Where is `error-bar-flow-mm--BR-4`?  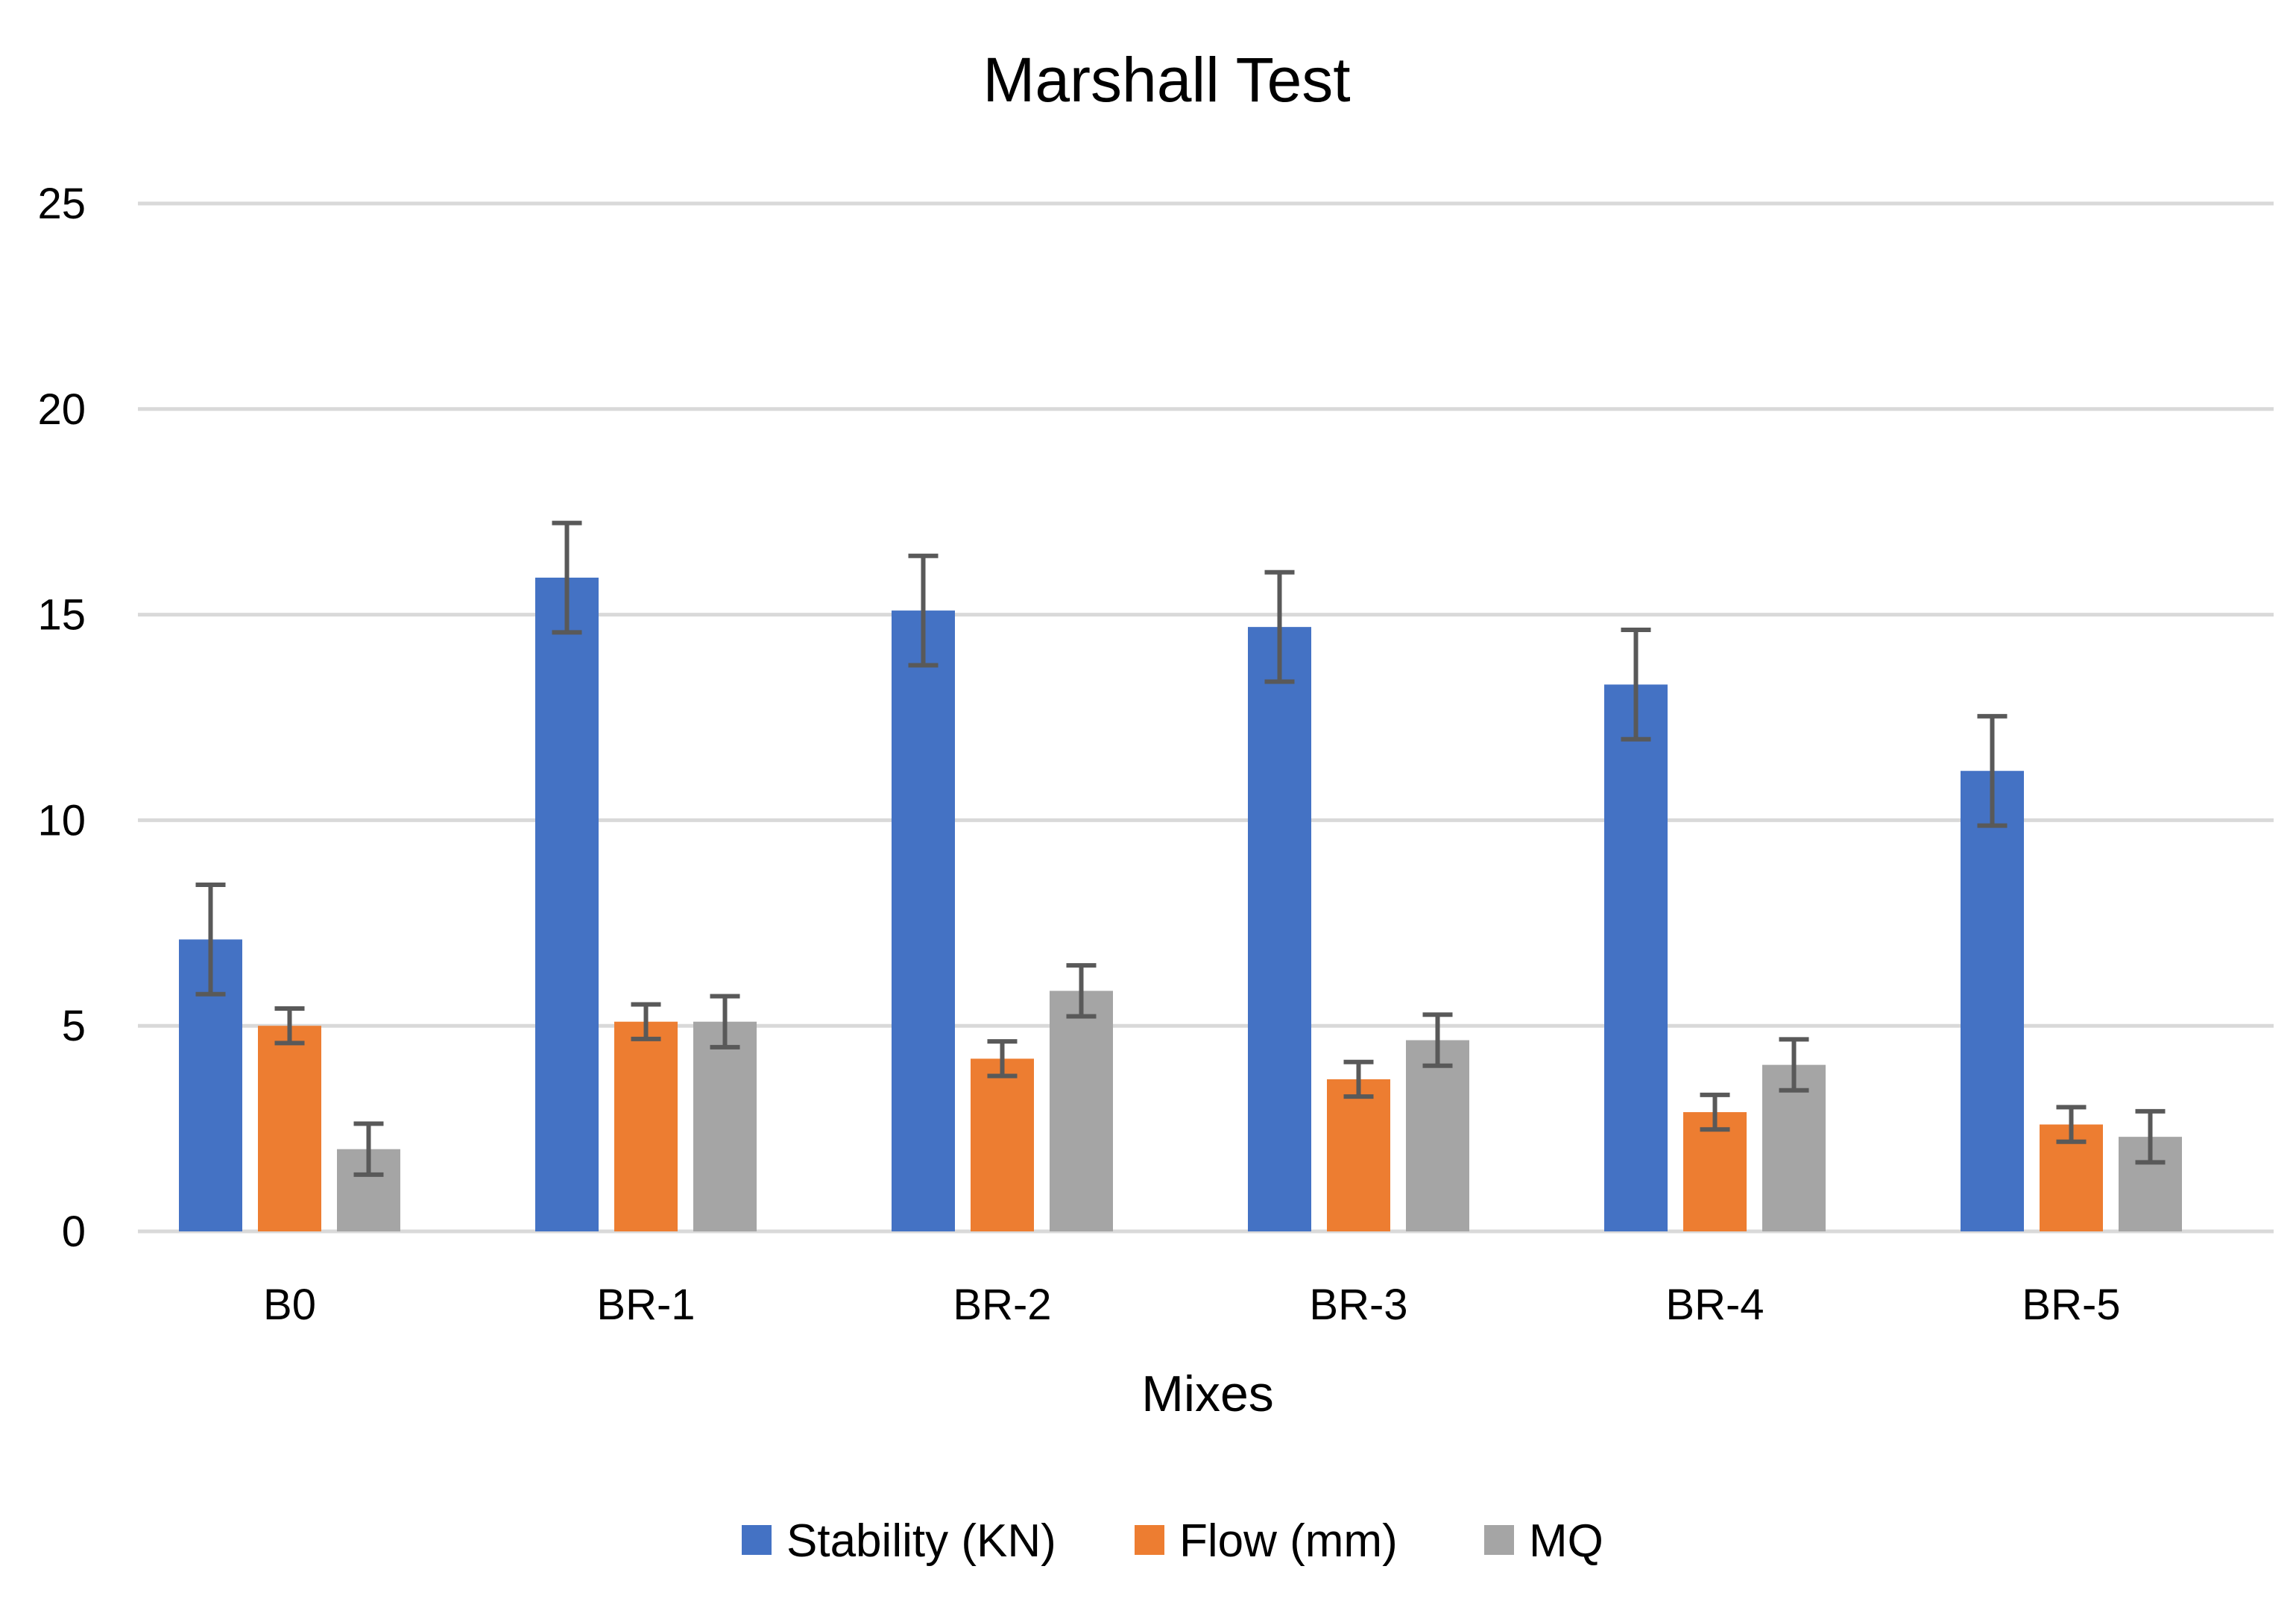
error-bar-flow-mm--BR-4 is located at coordinates (1715, 1112).